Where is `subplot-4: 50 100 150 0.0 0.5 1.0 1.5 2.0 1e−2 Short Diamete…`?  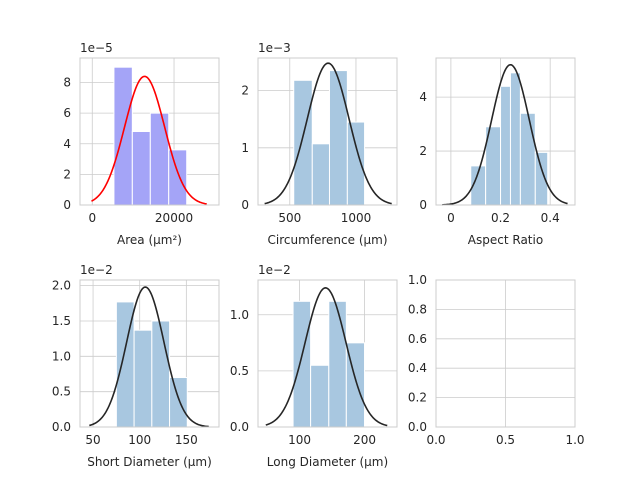 subplot-4: 50 100 150 0.0 0.5 1.0 1.5 2.0 1e−2 Short Diamete… is located at coordinates (136, 366).